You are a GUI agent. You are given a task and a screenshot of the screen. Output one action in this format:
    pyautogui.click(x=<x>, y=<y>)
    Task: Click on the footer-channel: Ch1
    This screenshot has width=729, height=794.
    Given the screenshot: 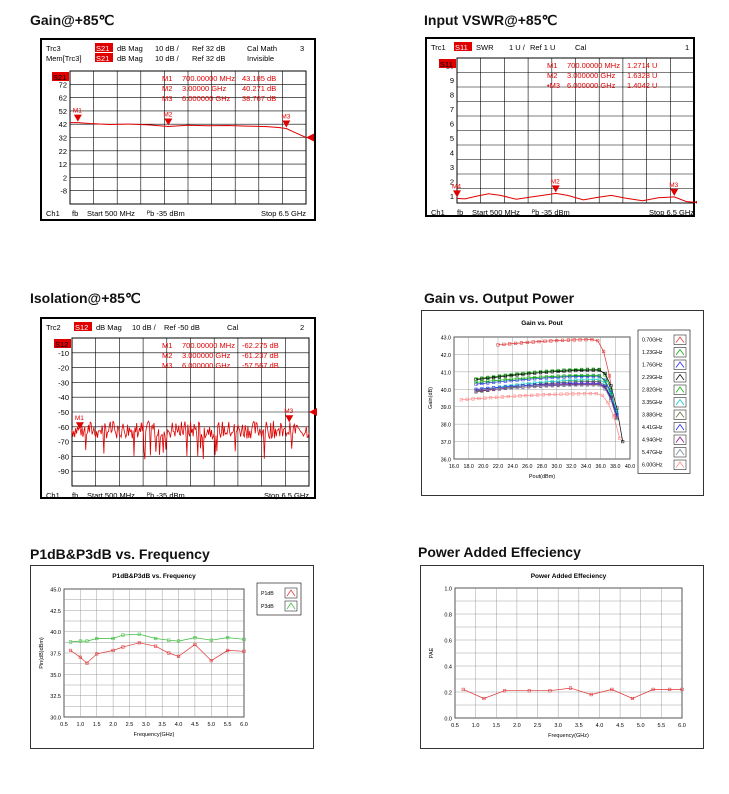 What is the action you would take?
    pyautogui.click(x=53, y=495)
    